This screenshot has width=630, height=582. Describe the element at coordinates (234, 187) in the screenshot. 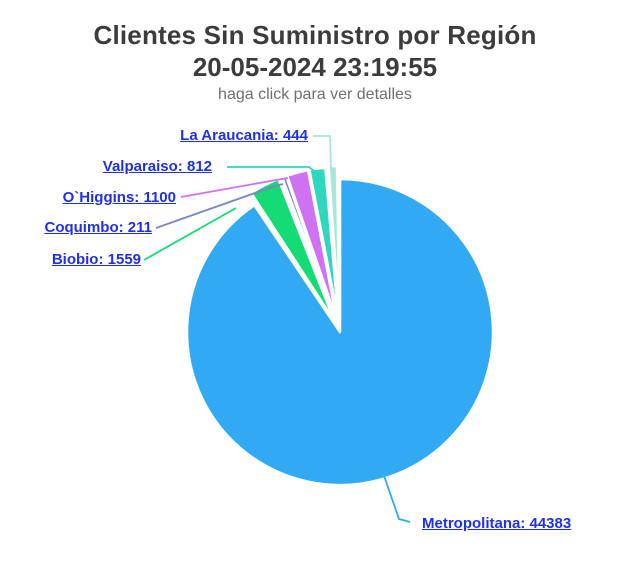

I see `leader-line-ohiggins` at that location.